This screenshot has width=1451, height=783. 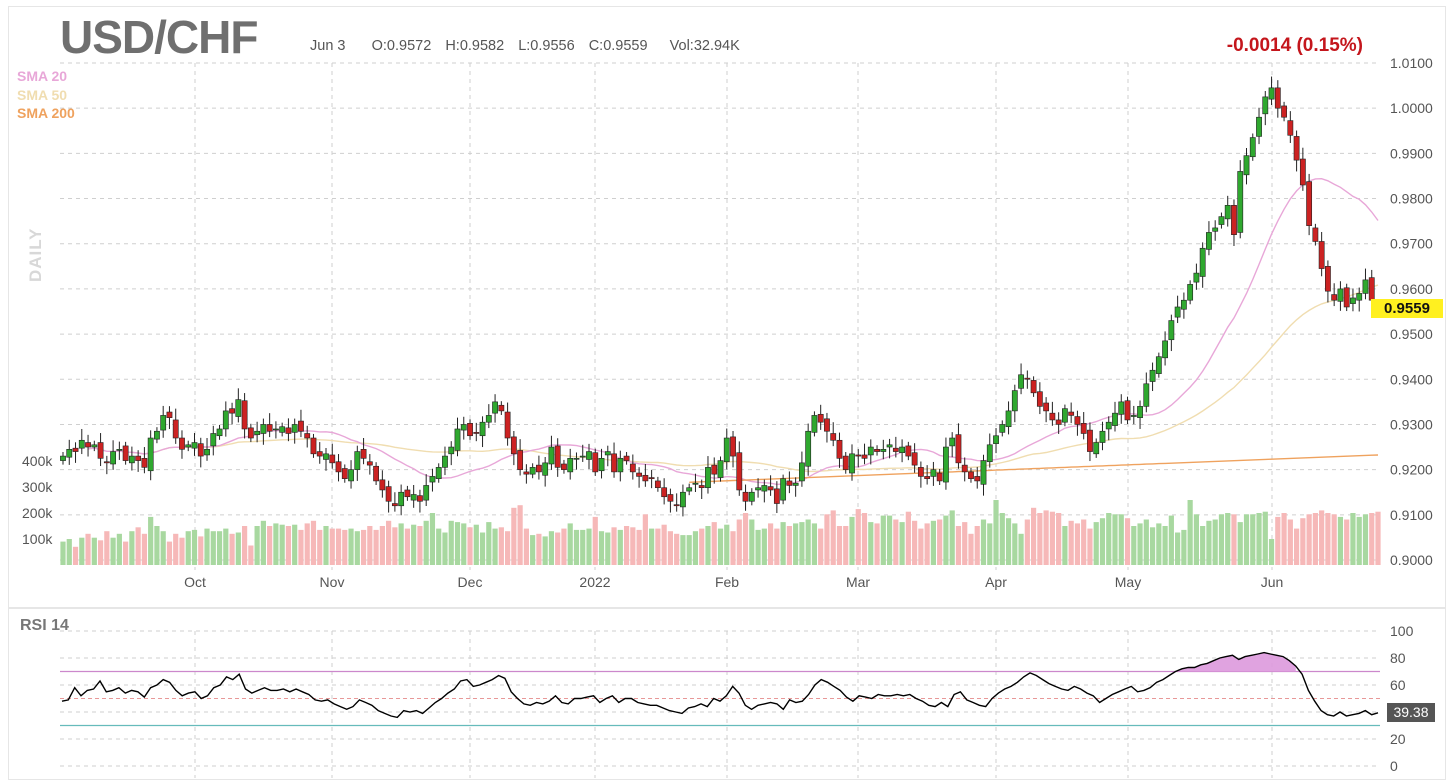 What do you see at coordinates (1398, 685) in the screenshot?
I see `rsi-tick-label: 60` at bounding box center [1398, 685].